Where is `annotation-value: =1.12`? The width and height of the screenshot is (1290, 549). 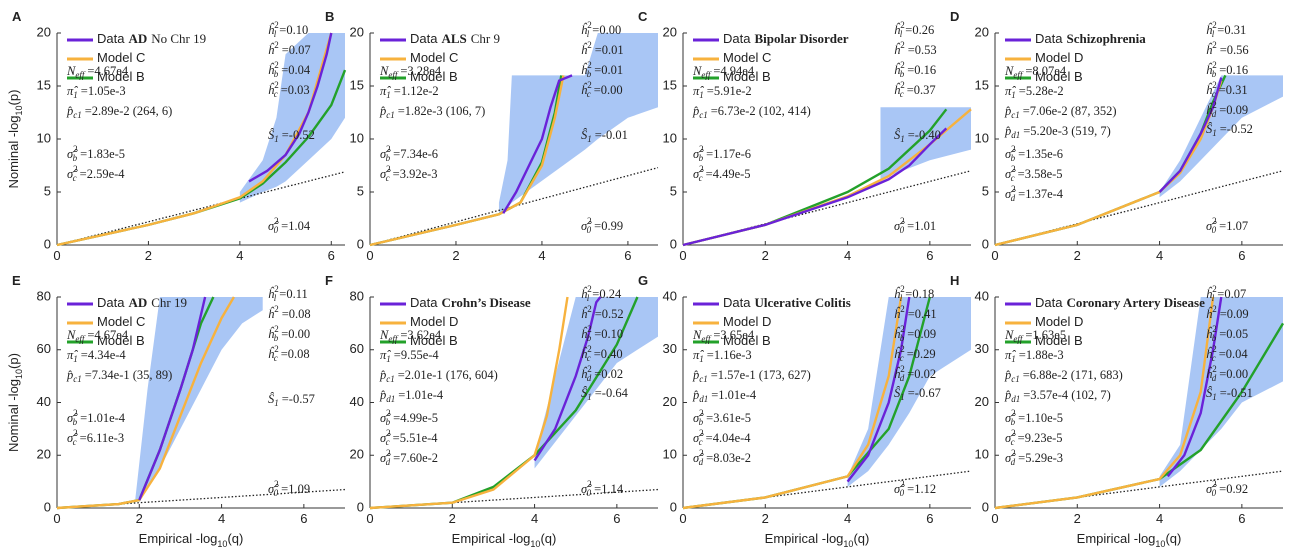
annotation-value: =1.12 is located at coordinates (921, 489).